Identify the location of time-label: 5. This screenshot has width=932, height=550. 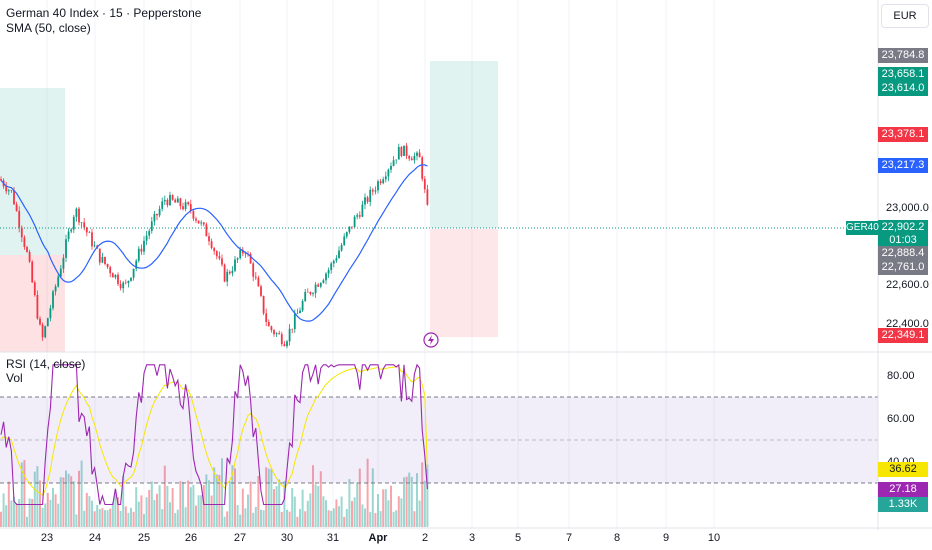
(518, 538).